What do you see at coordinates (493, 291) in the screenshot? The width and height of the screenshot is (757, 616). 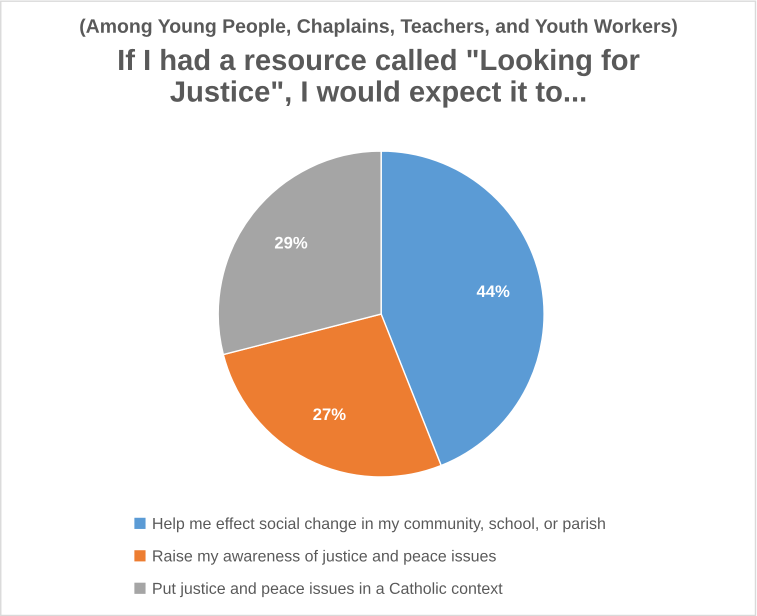 I see `data-label: 44%` at bounding box center [493, 291].